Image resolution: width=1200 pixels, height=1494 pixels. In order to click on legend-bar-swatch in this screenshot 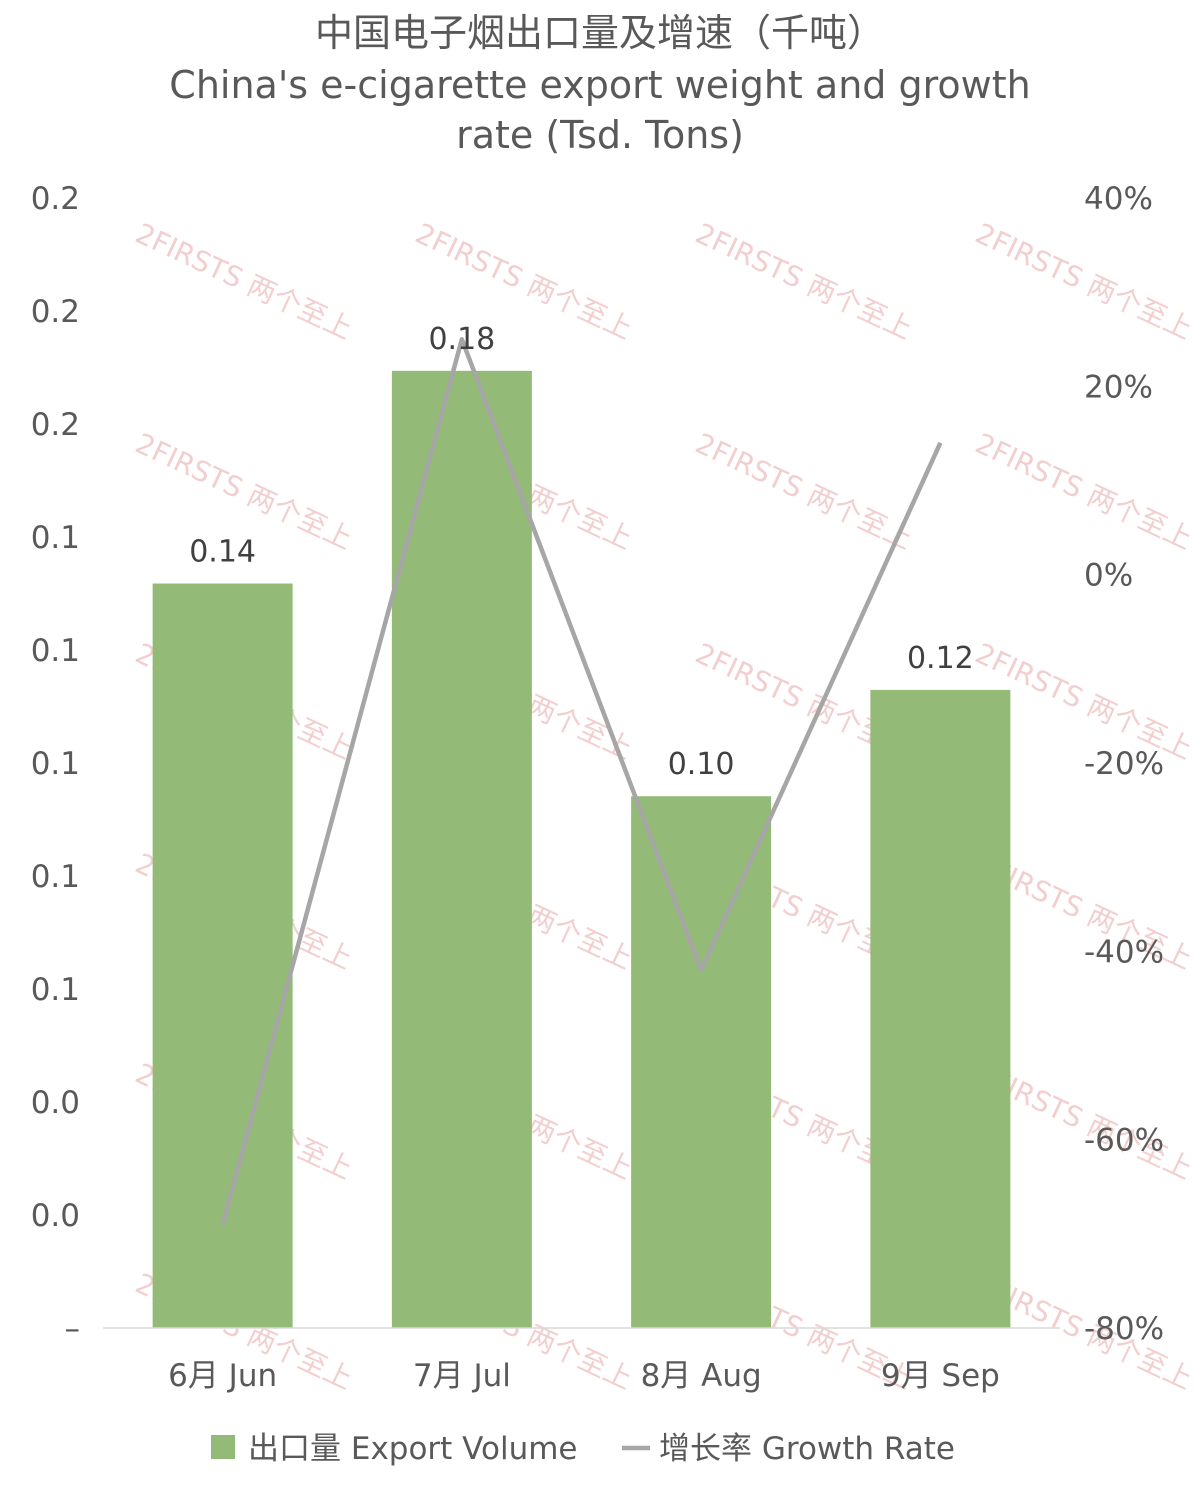, I will do `click(223, 1447)`.